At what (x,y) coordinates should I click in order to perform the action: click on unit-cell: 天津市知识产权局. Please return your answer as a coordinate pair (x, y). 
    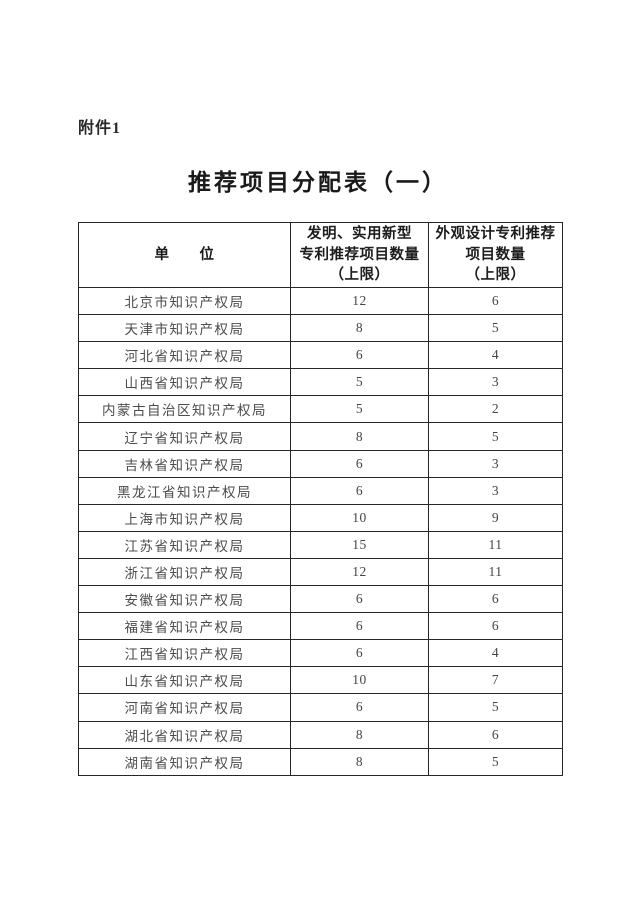
    Looking at the image, I should click on (184, 328).